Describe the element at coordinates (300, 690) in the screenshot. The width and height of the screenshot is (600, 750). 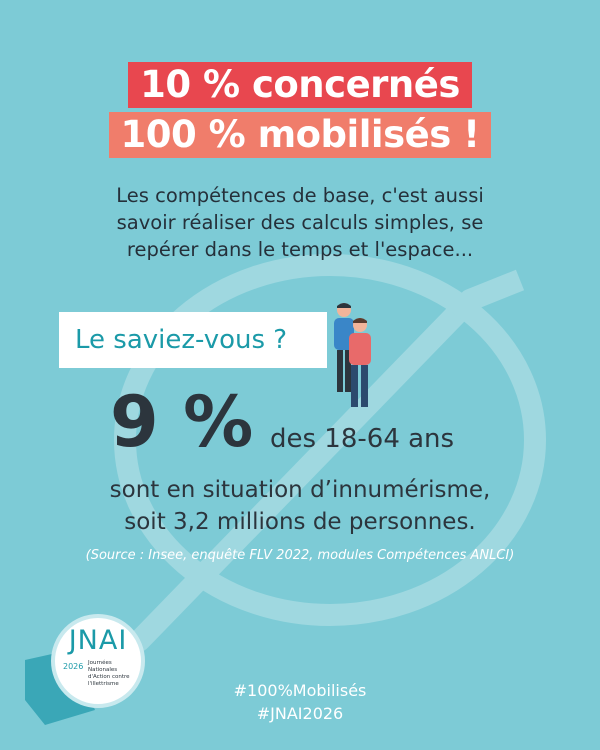
I see `hashtag: #100%Mobilisés` at that location.